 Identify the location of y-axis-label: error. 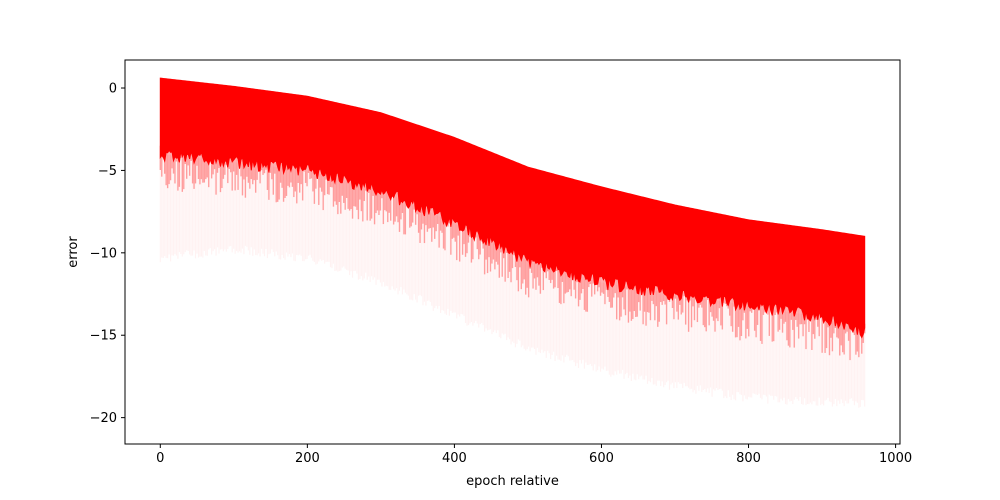
(73, 252).